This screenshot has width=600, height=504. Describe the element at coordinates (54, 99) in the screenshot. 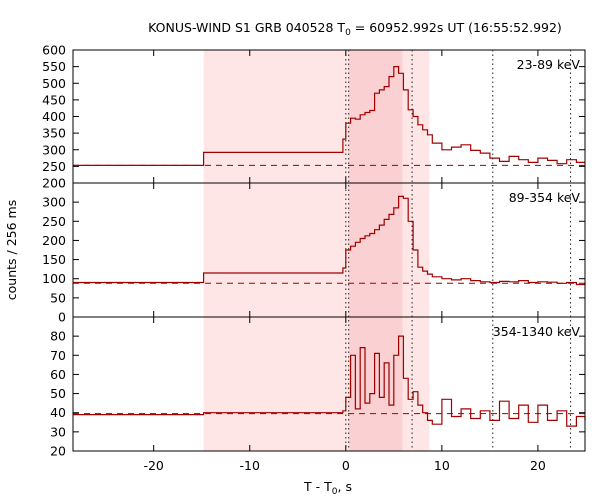

I see `y-tick-label: 450` at that location.